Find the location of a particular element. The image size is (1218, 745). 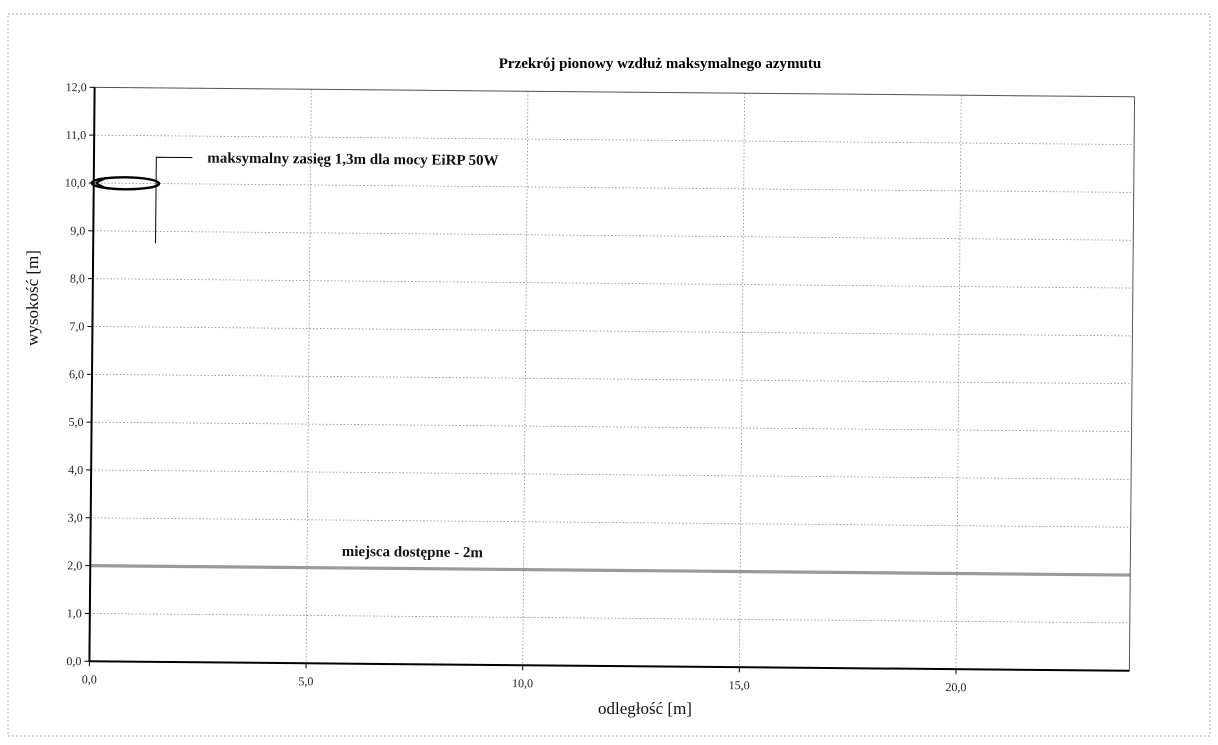

series-line-accessible-places is located at coordinates (610, 570).